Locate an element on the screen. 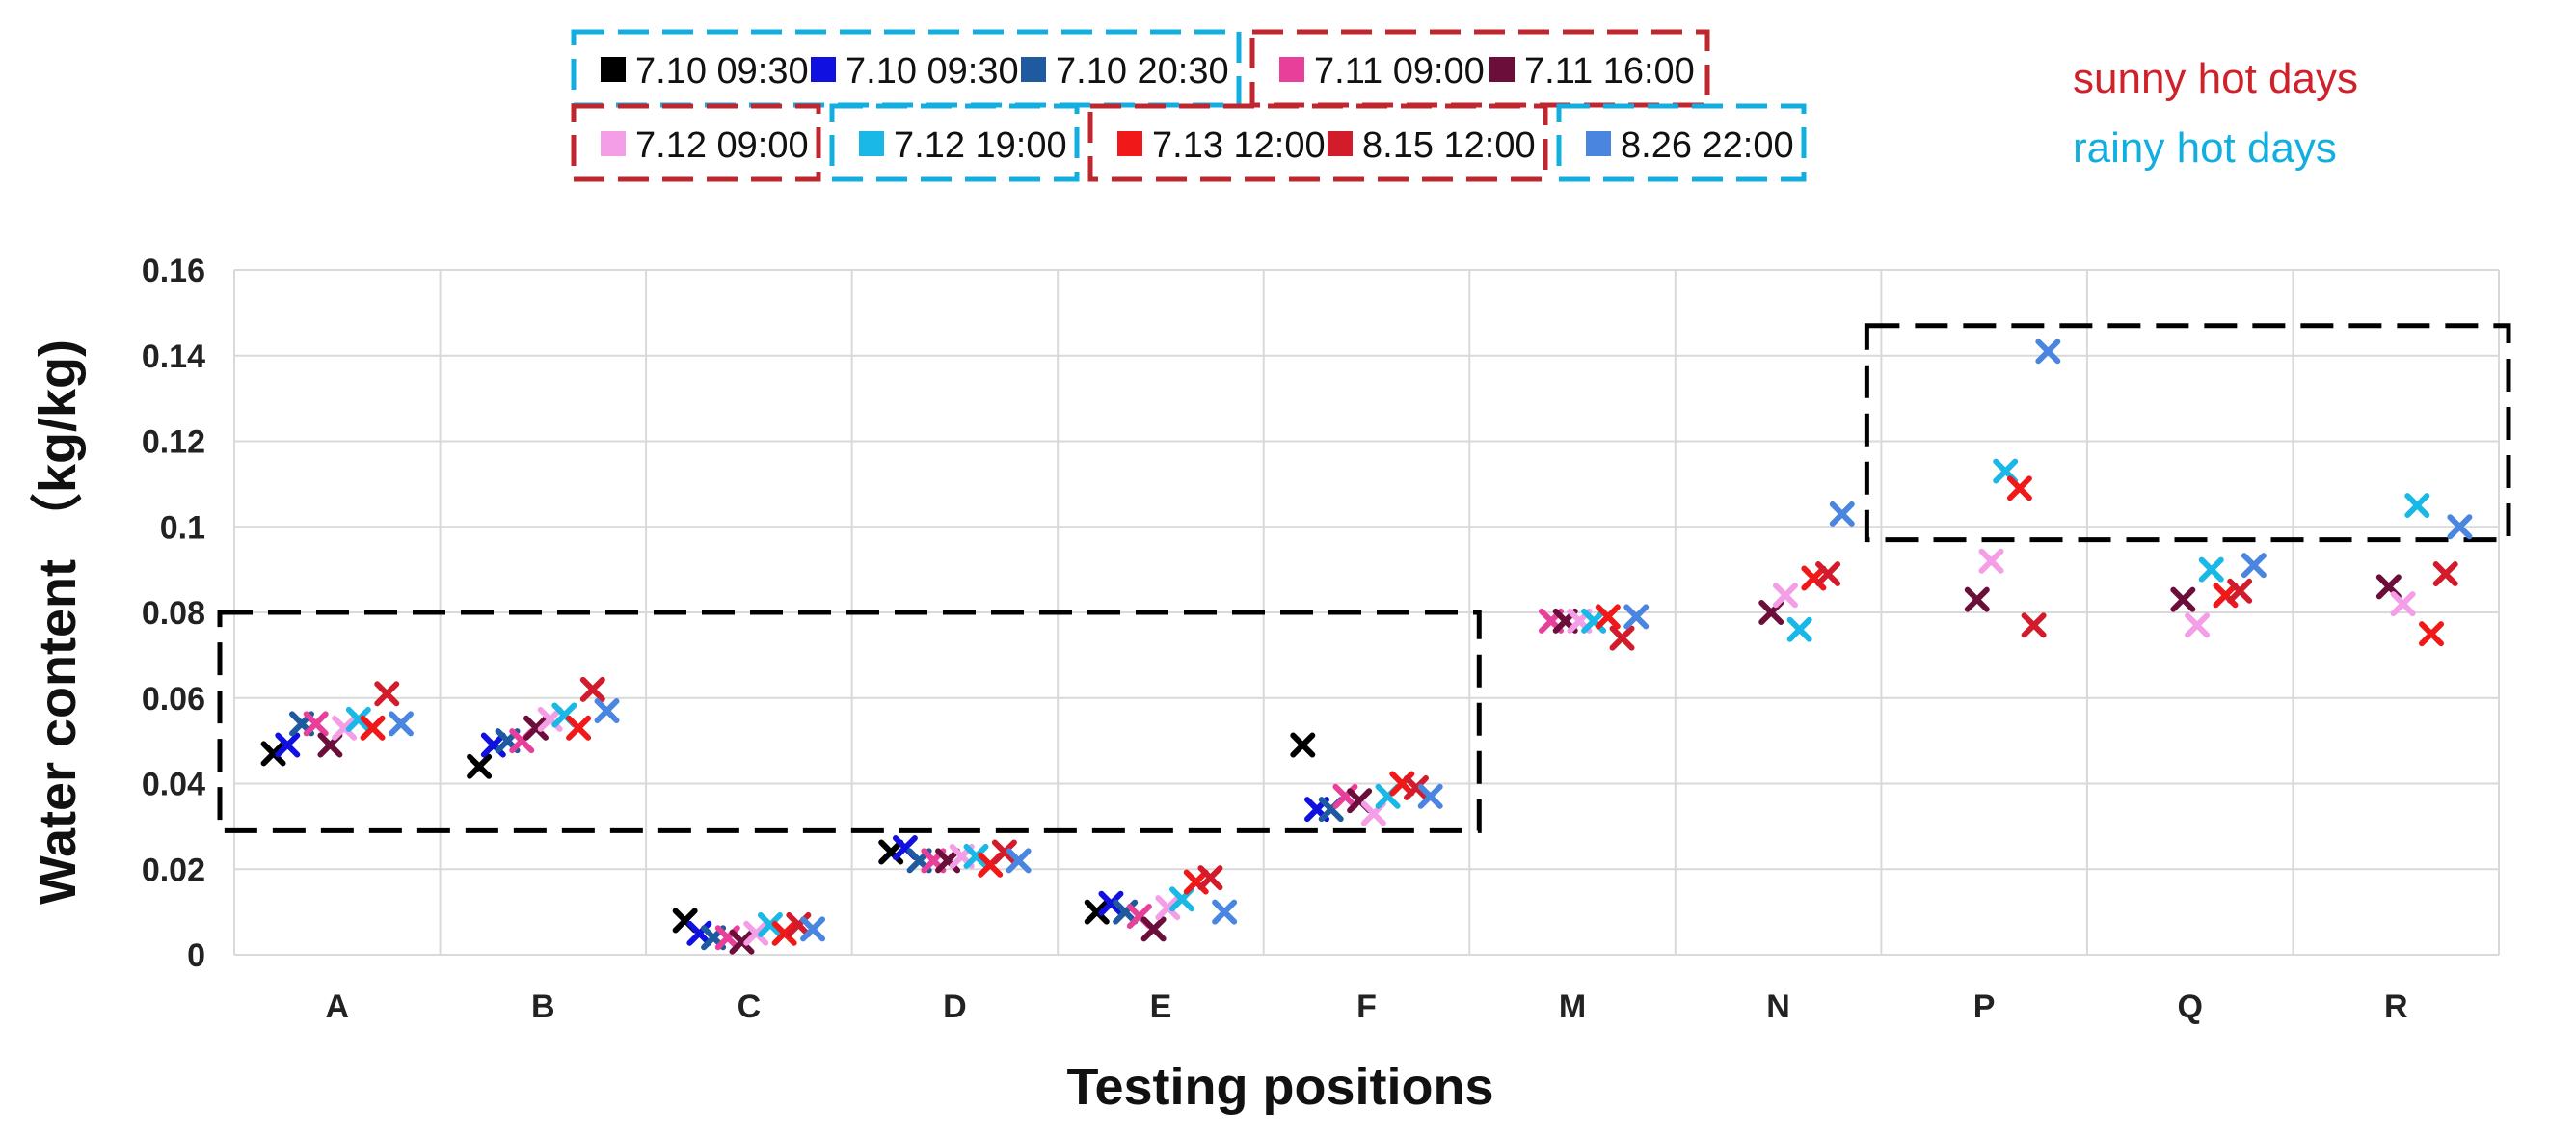 This screenshot has width=2576, height=1138. x-tick-label: A is located at coordinates (337, 1007).